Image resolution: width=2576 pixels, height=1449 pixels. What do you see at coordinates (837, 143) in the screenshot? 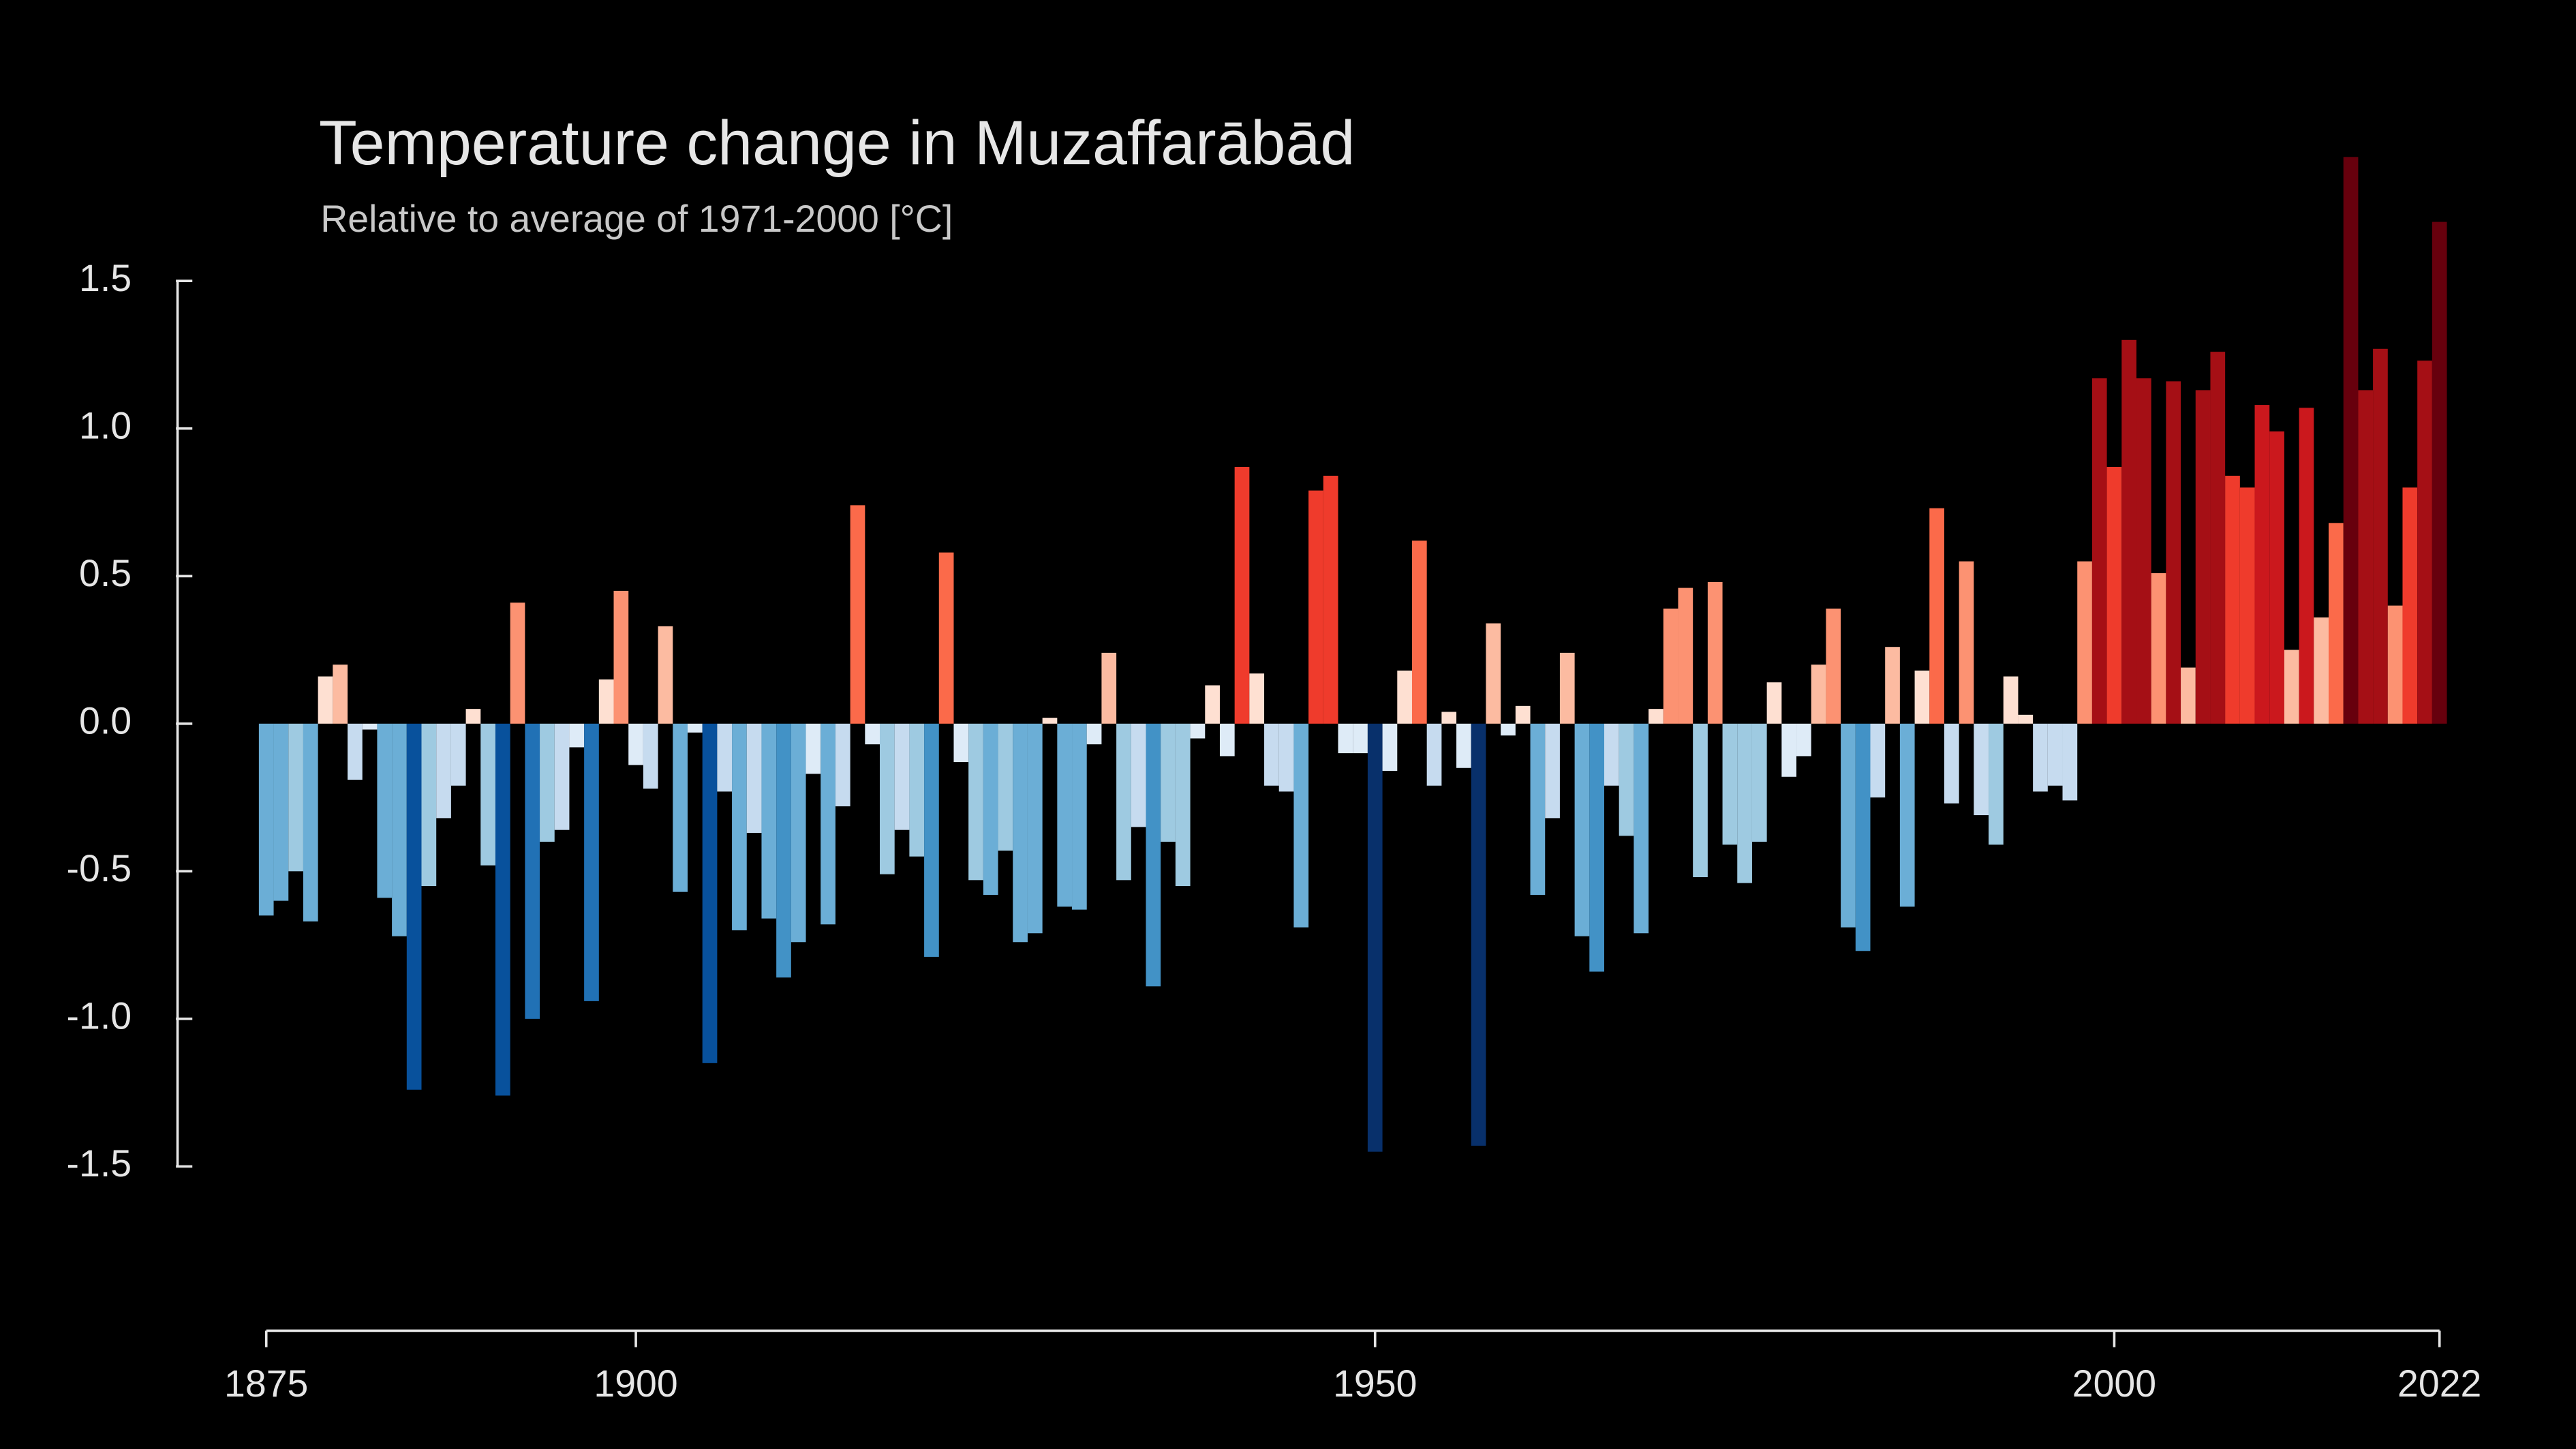
I see `chart-title: Temperature change in Muzaffarābād` at bounding box center [837, 143].